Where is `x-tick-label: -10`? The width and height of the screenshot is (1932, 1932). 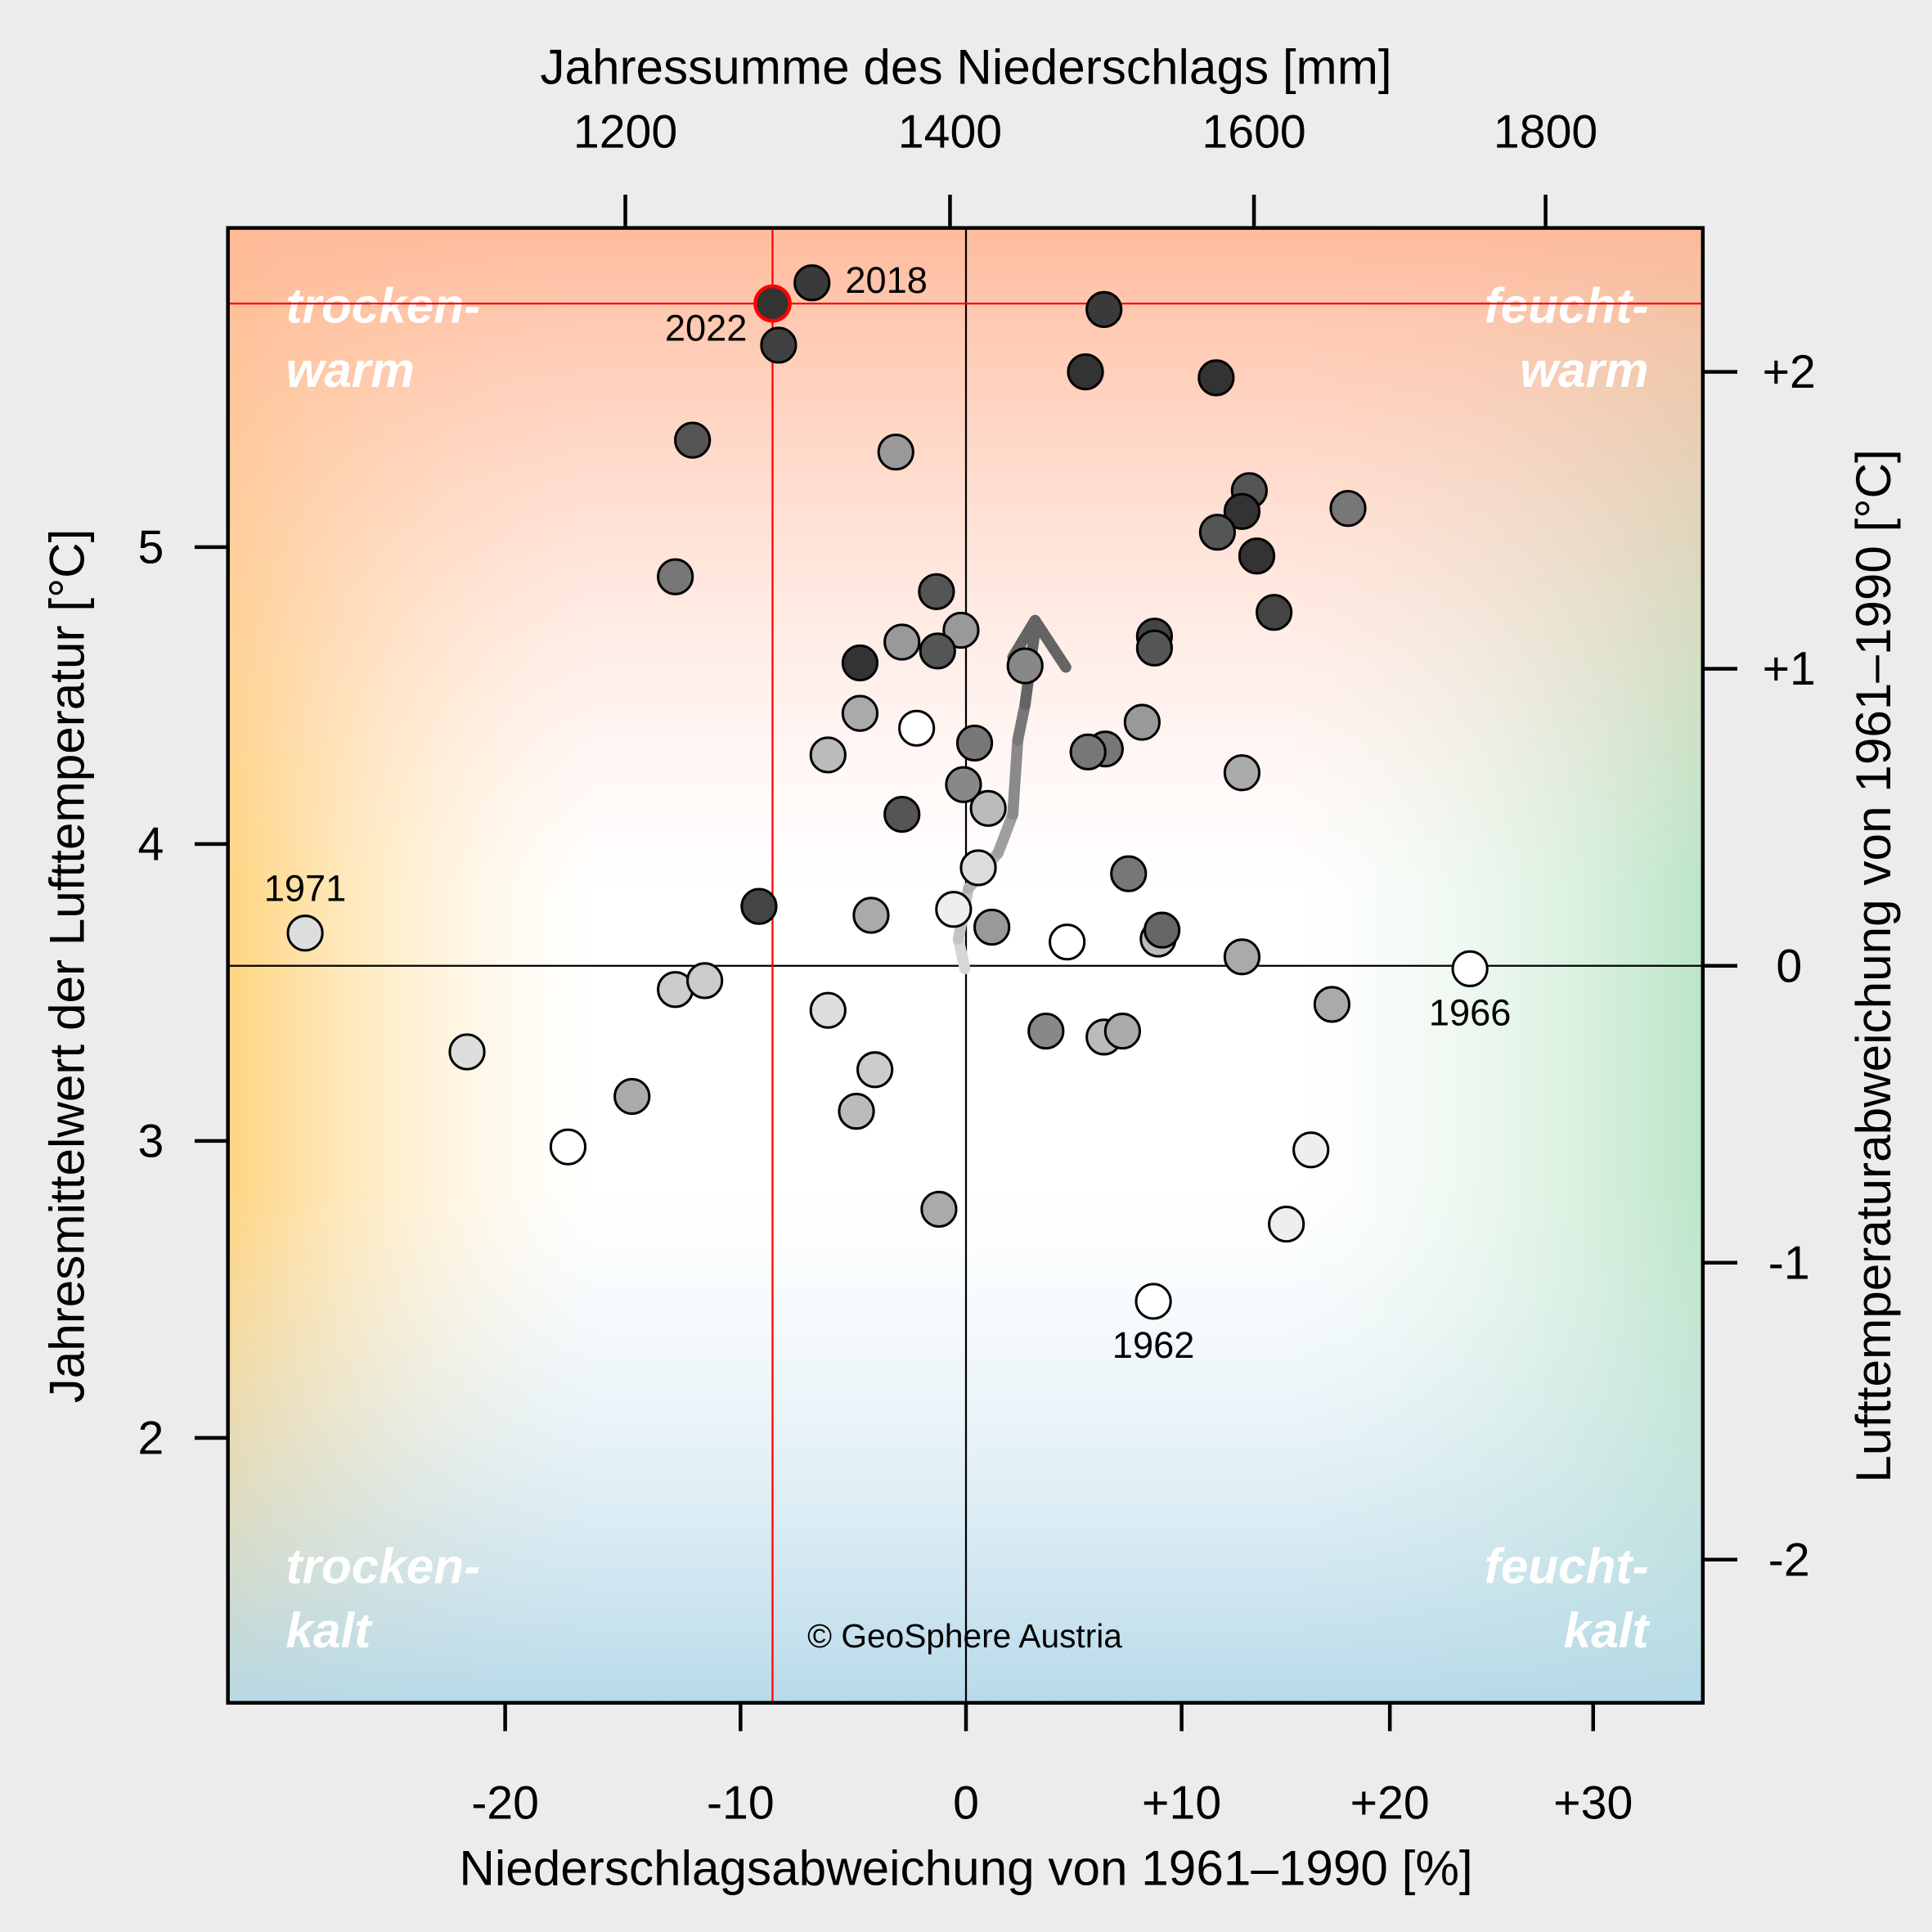 x-tick-label: -10 is located at coordinates (741, 1803).